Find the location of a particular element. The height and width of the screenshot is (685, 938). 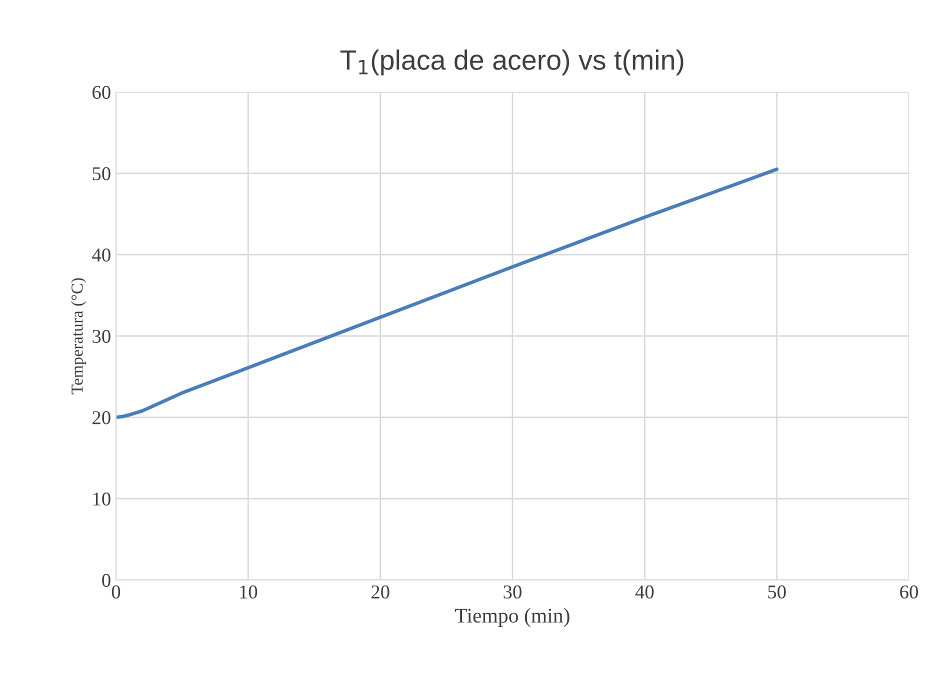

y-axis-title: Temperatura (°C) is located at coordinates (78, 336).